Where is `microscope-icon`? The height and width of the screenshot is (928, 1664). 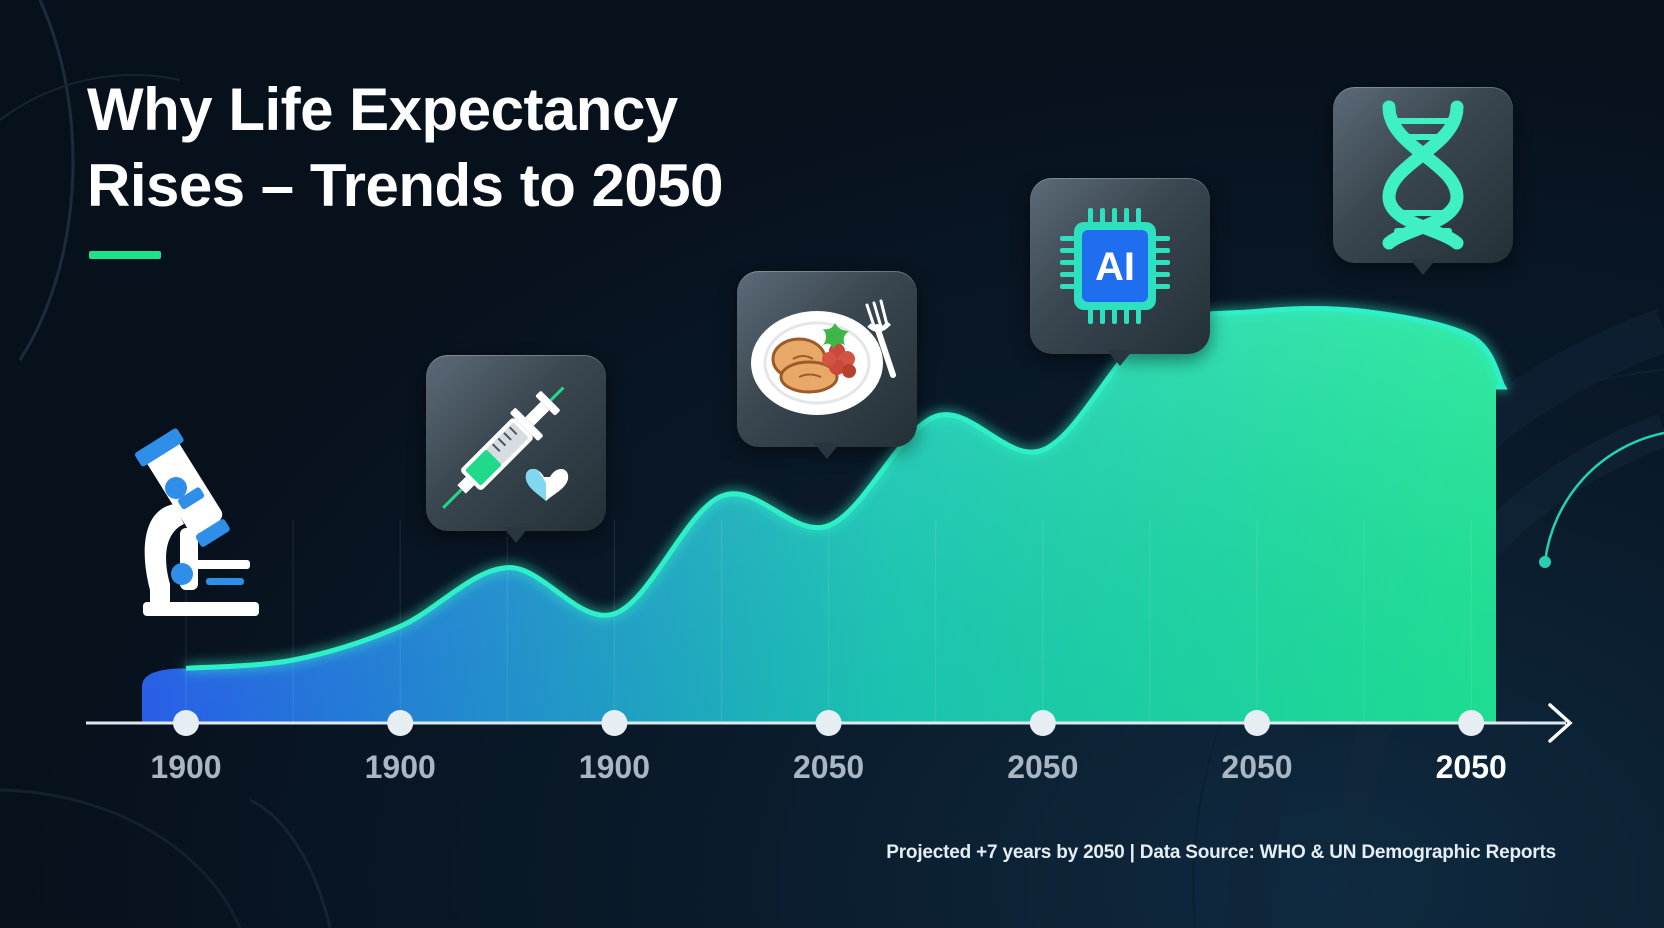 microscope-icon is located at coordinates (196, 522).